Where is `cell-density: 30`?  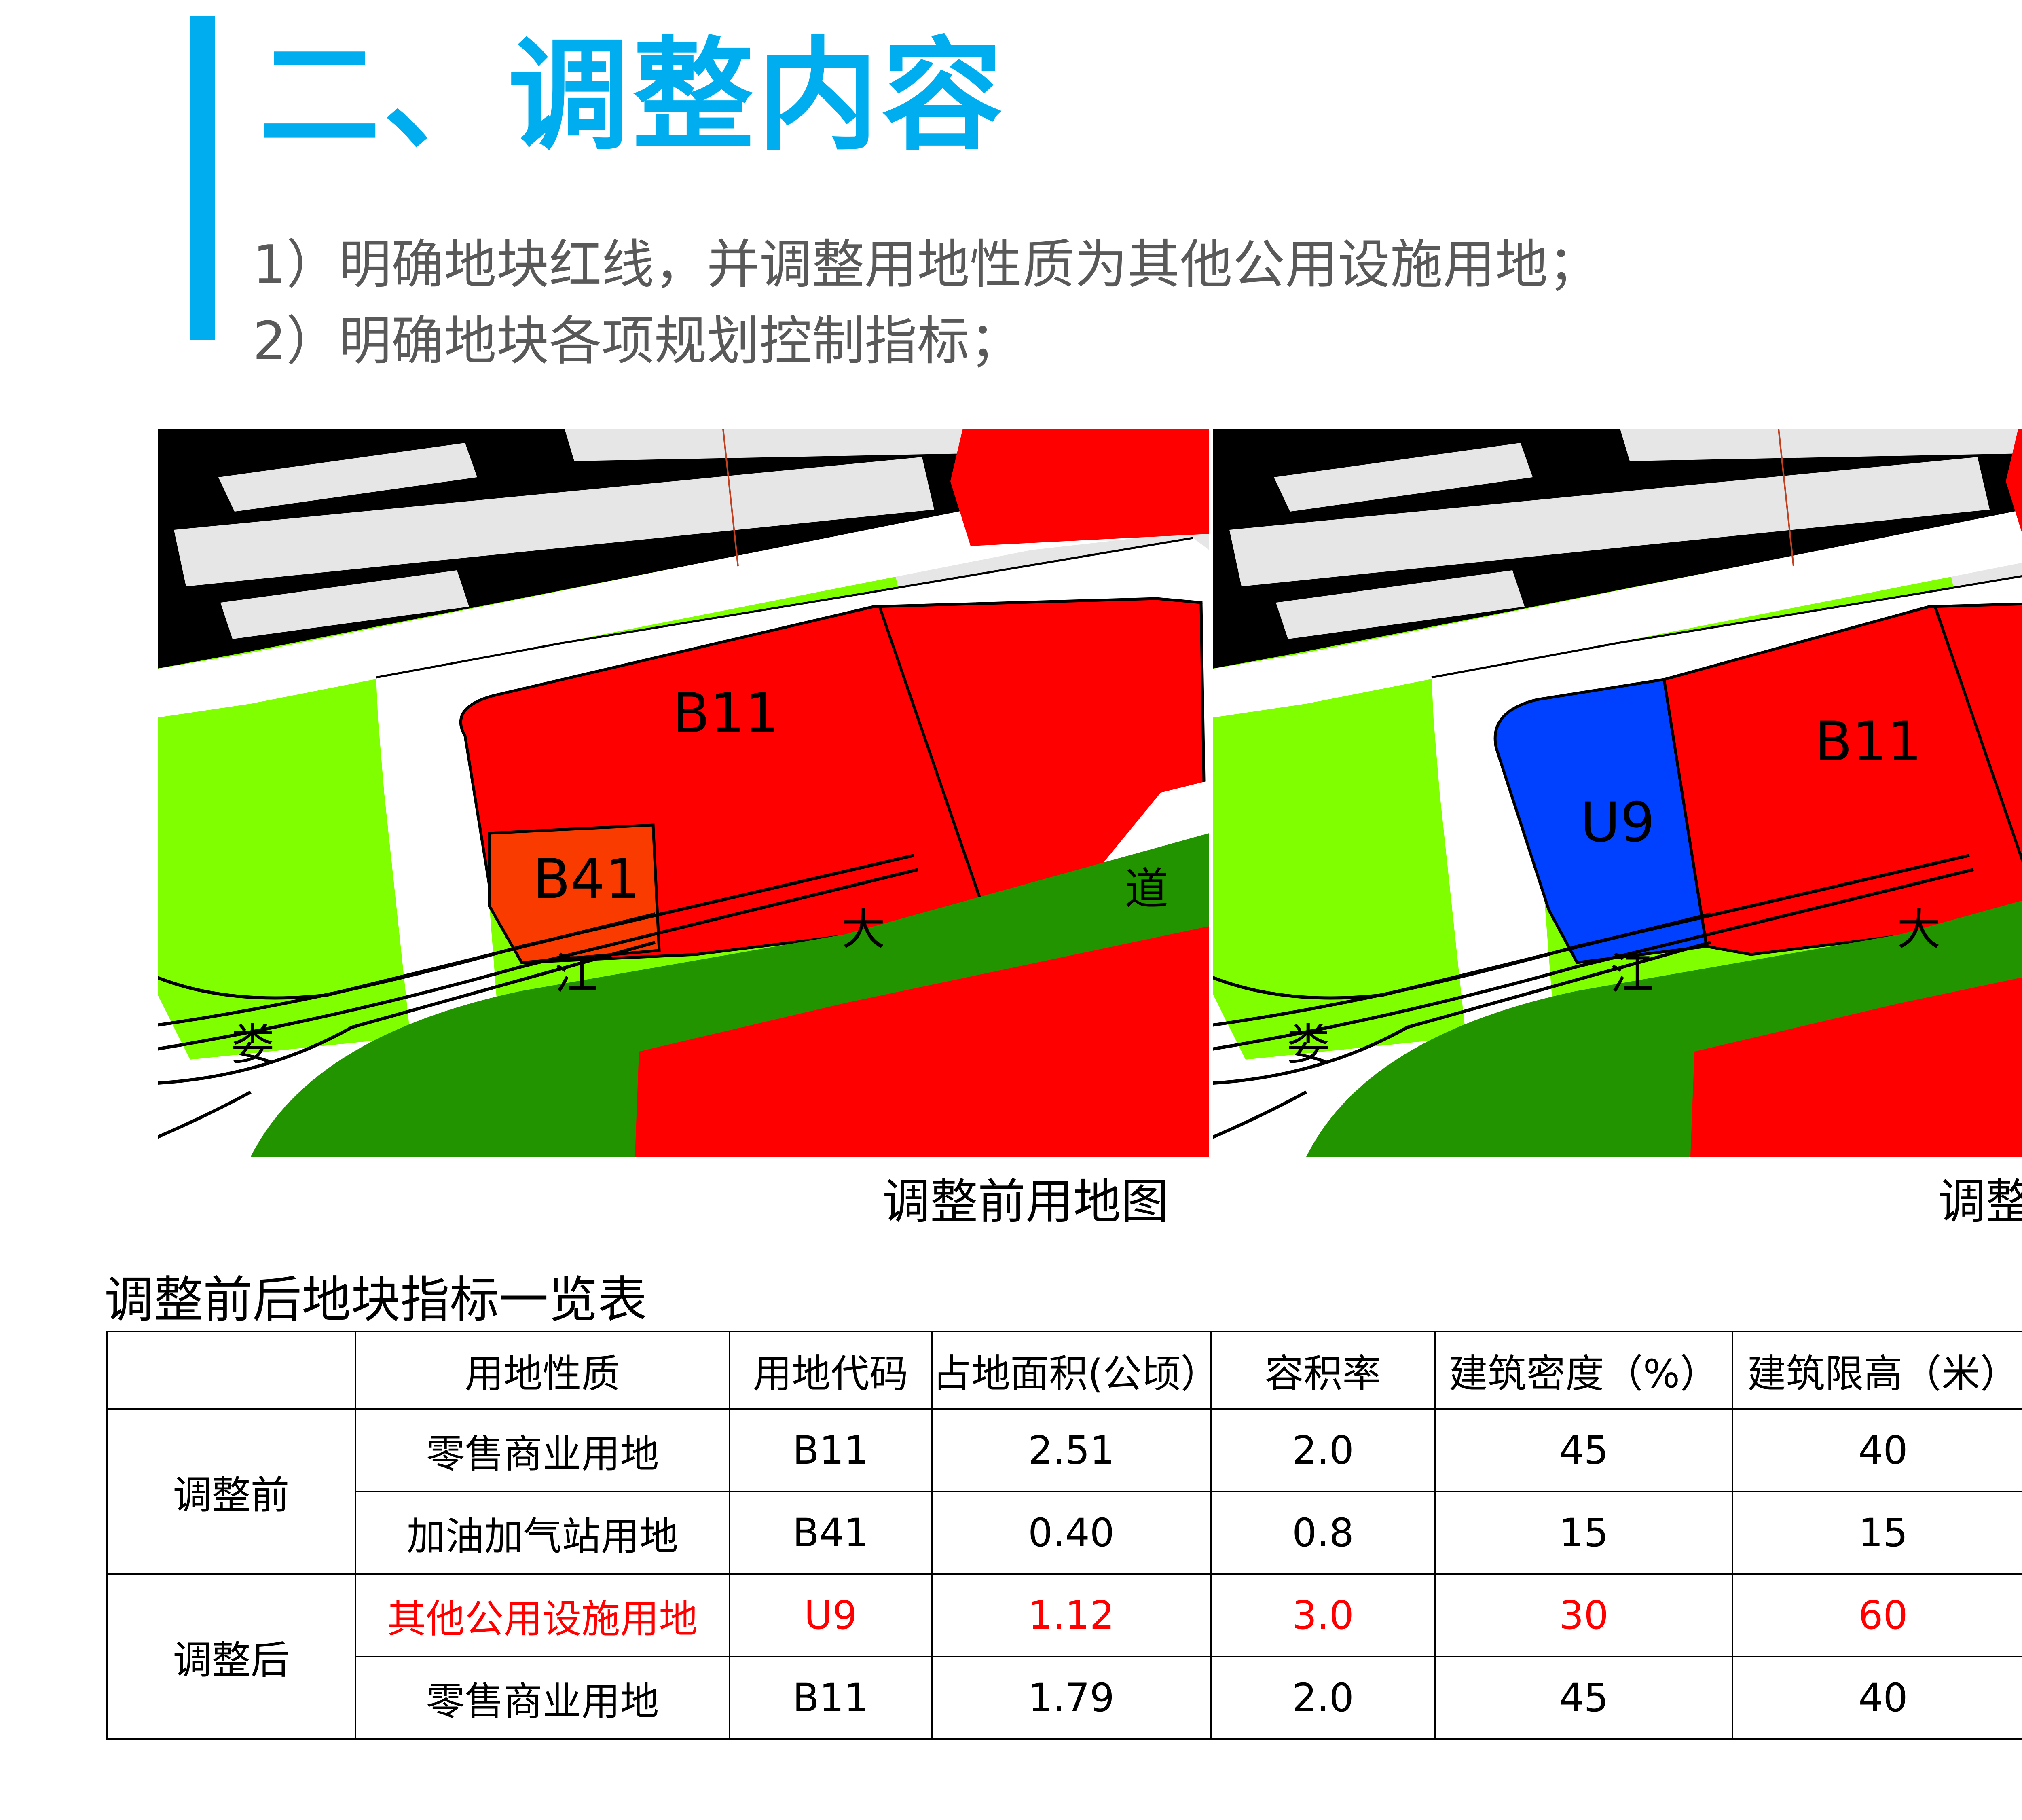 cell-density: 30 is located at coordinates (1583, 1615).